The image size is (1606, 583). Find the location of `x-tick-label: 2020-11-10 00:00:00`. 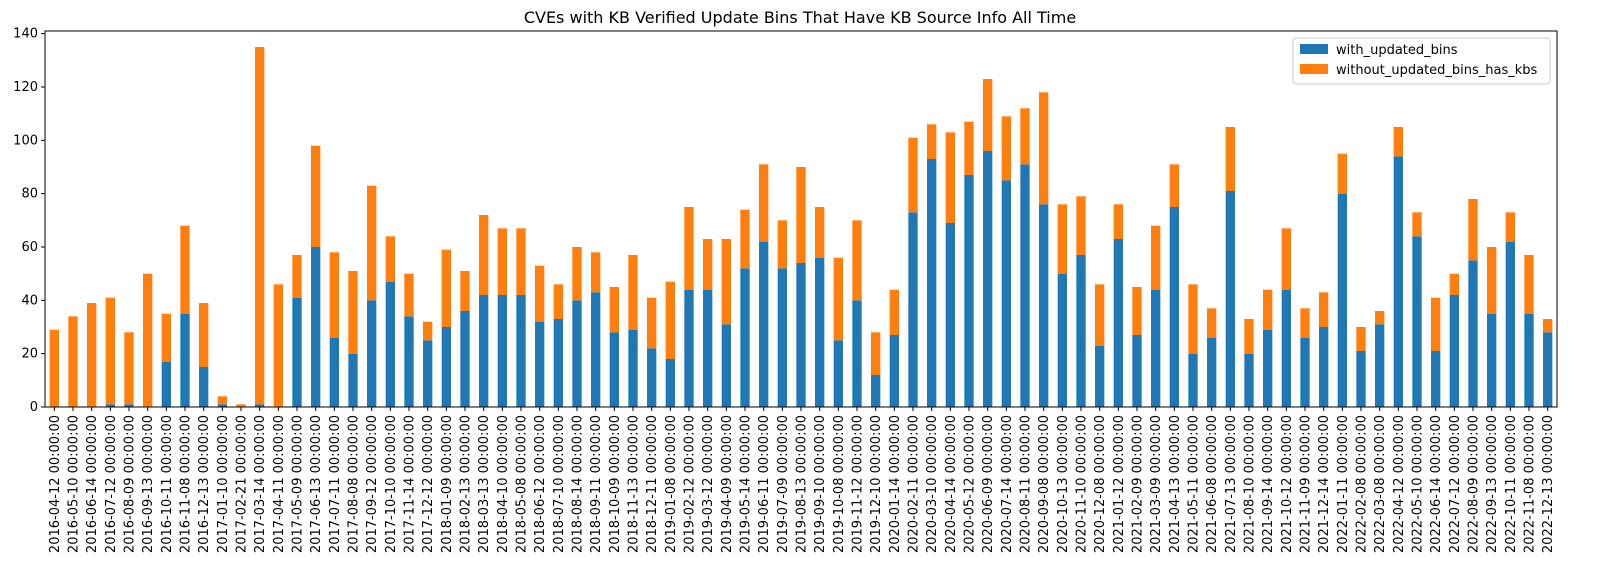

x-tick-label: 2020-11-10 00:00:00 is located at coordinates (1082, 484).